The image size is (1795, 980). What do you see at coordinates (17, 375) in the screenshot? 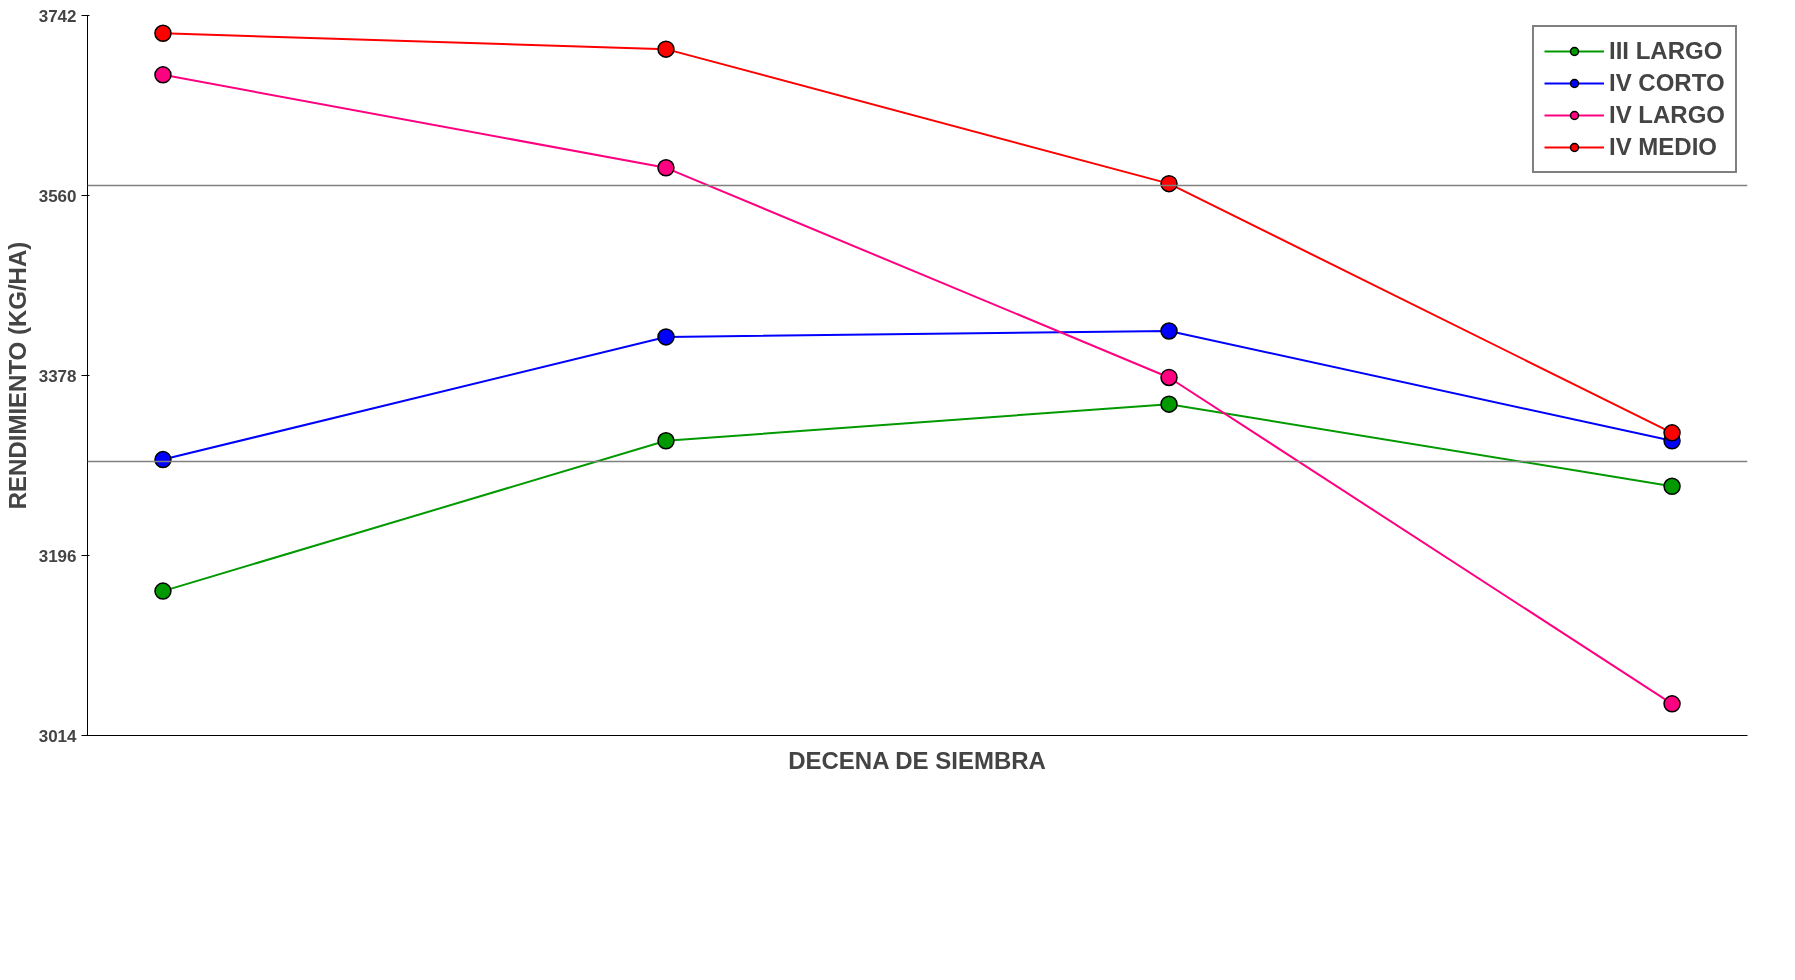
I see `y-axis-title: RENDIMIENTO (KG/HA)` at bounding box center [17, 375].